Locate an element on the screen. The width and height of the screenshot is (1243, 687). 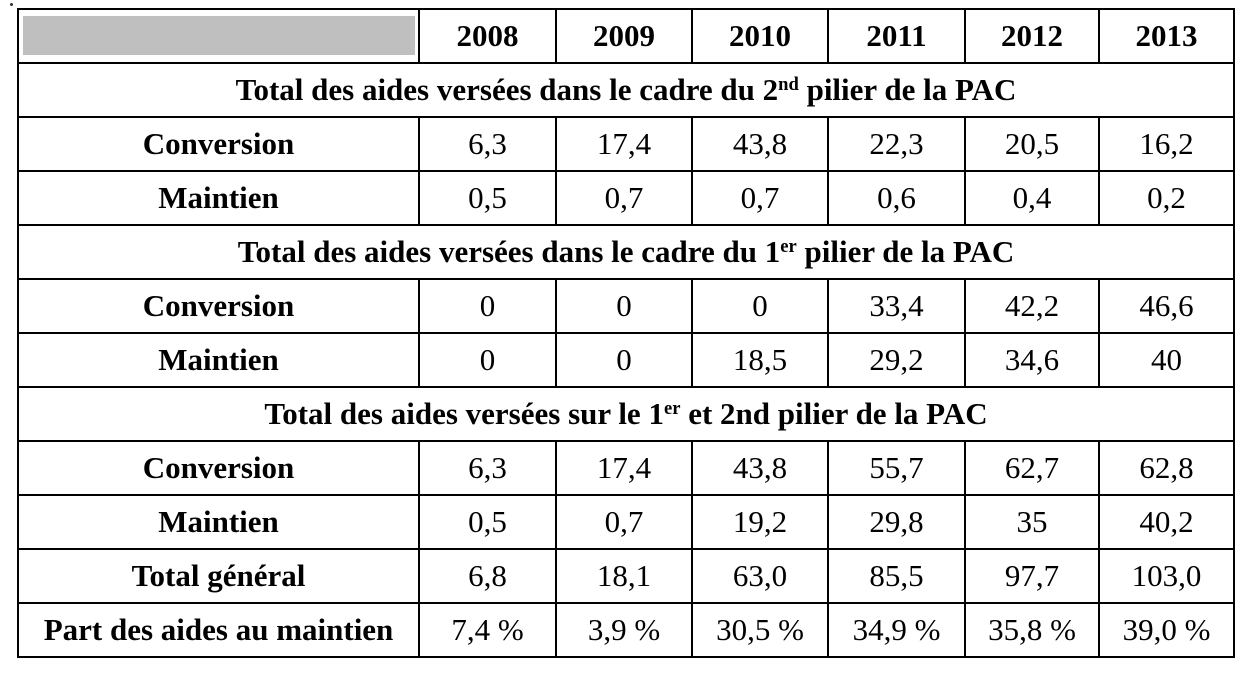
row-label-part-maintien: Part des aides au maintien is located at coordinates (218, 630).